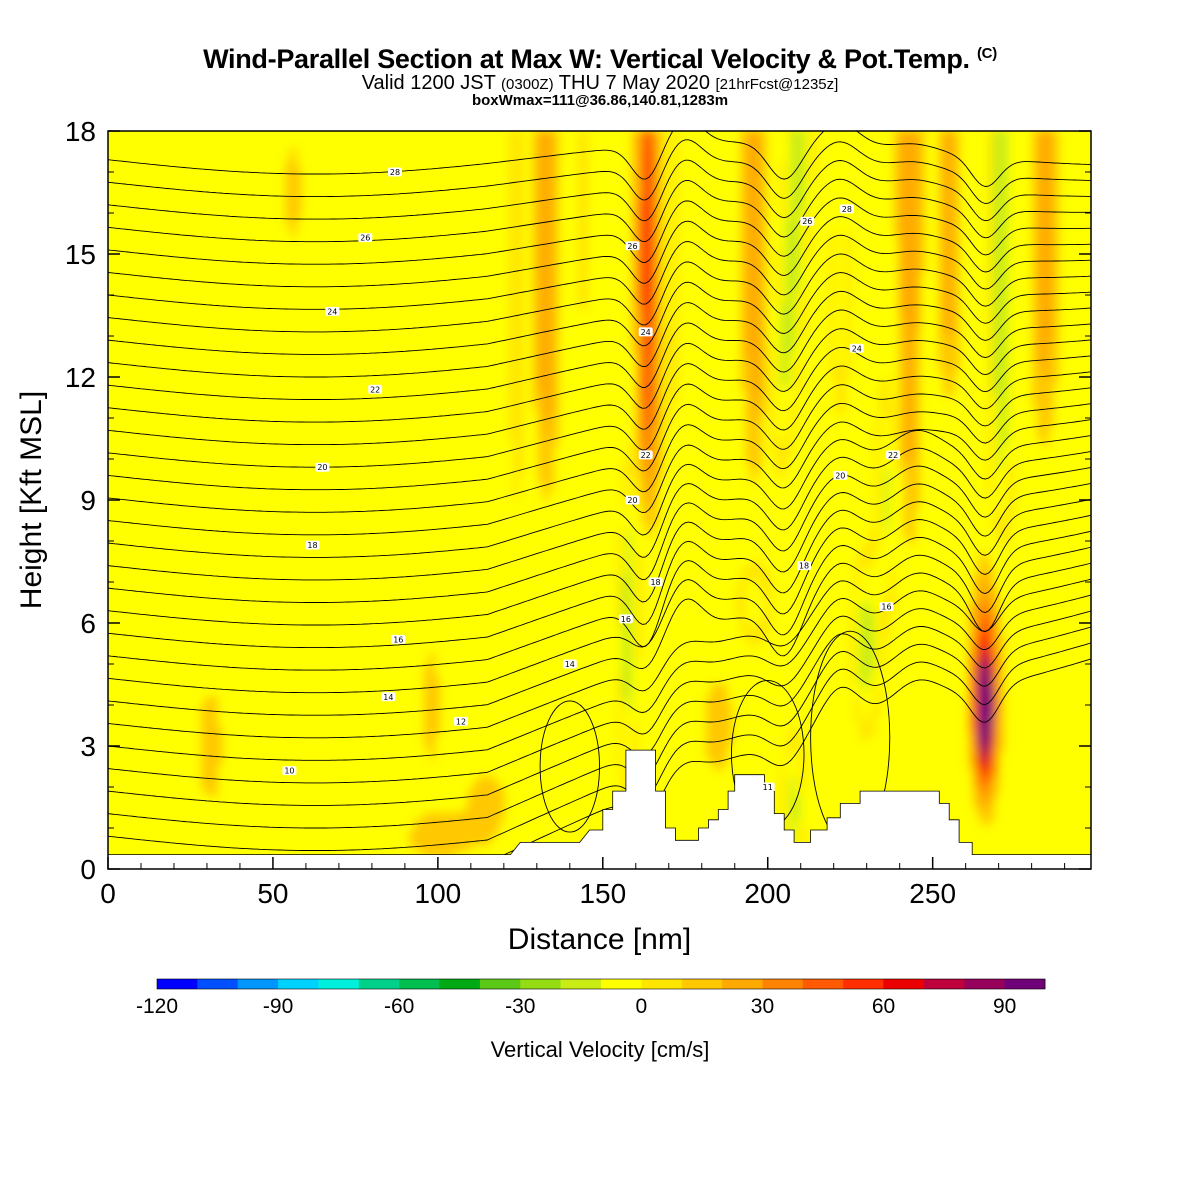 The width and height of the screenshot is (1200, 1200). What do you see at coordinates (768, 787) in the screenshot?
I see `contour-label: 11` at bounding box center [768, 787].